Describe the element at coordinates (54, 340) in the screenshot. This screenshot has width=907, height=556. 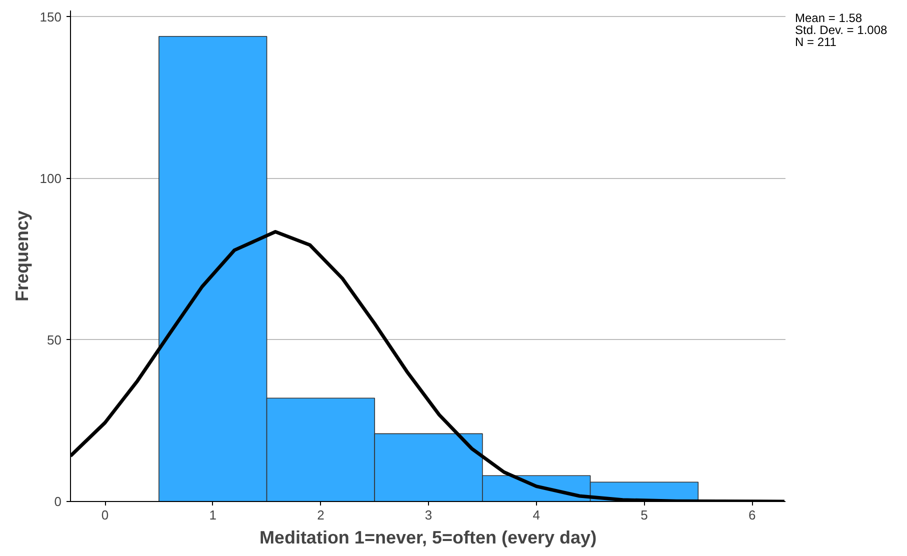
I see `y-tick-label: 50` at that location.